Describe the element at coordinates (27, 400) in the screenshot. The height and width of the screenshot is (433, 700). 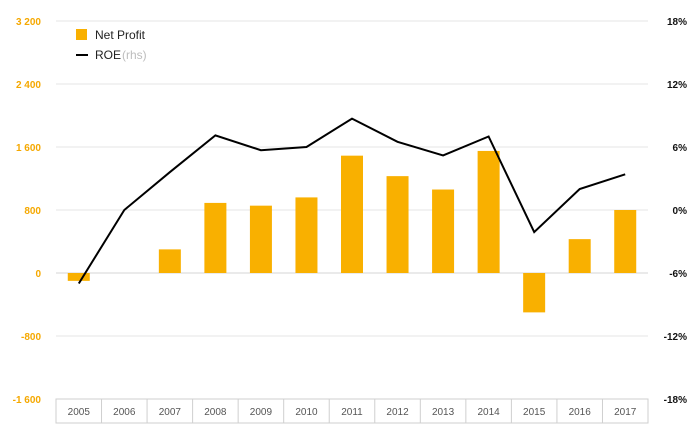
I see `left-tick-label: -1 600` at that location.